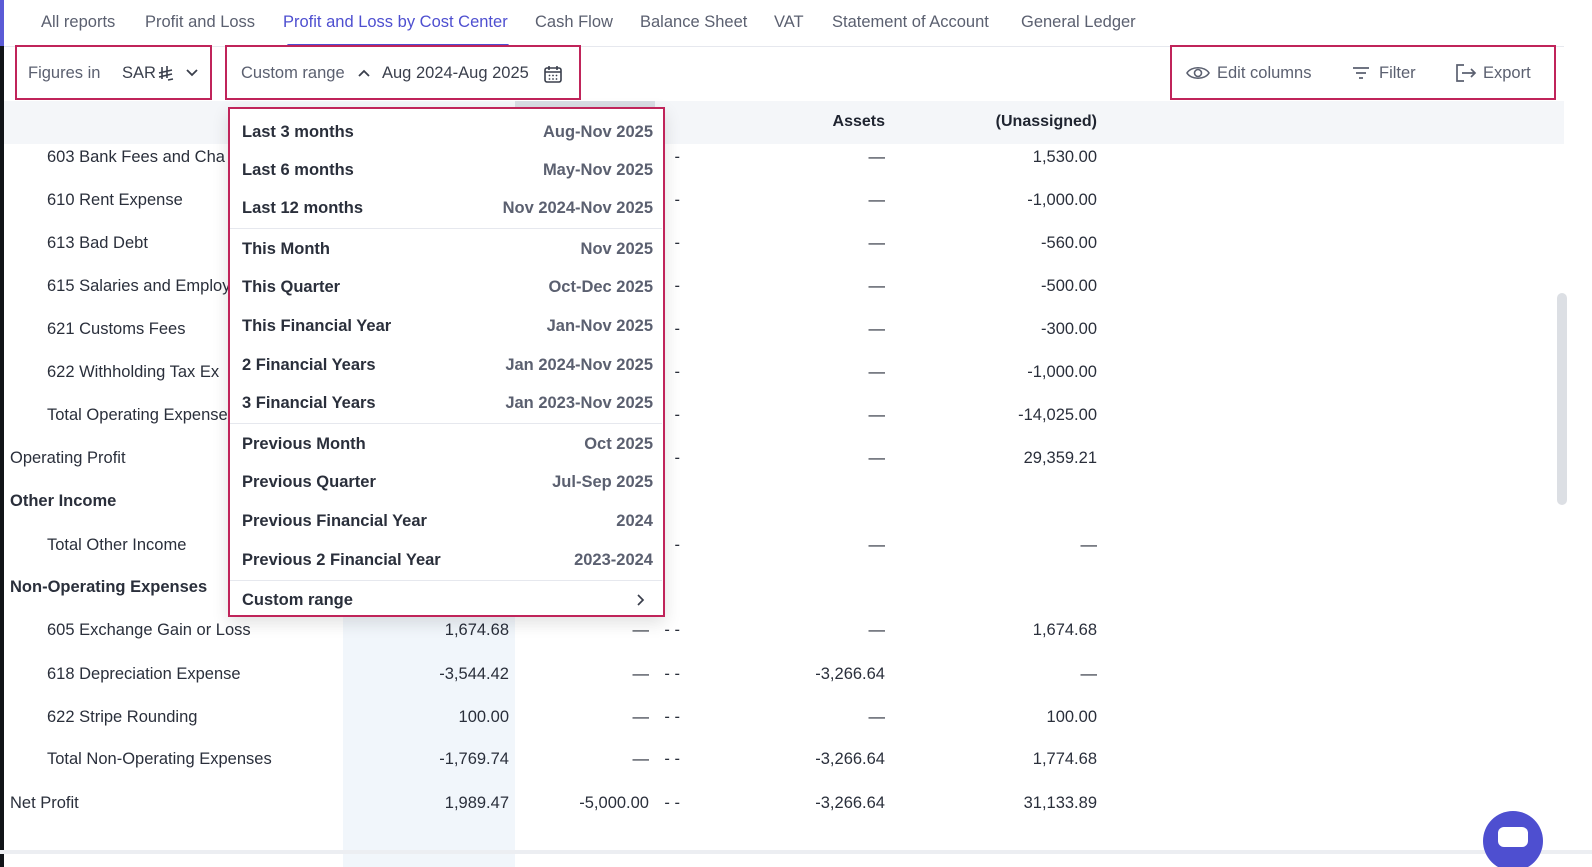  What do you see at coordinates (298, 132) in the screenshot?
I see `range-option-label: Last 3 months` at bounding box center [298, 132].